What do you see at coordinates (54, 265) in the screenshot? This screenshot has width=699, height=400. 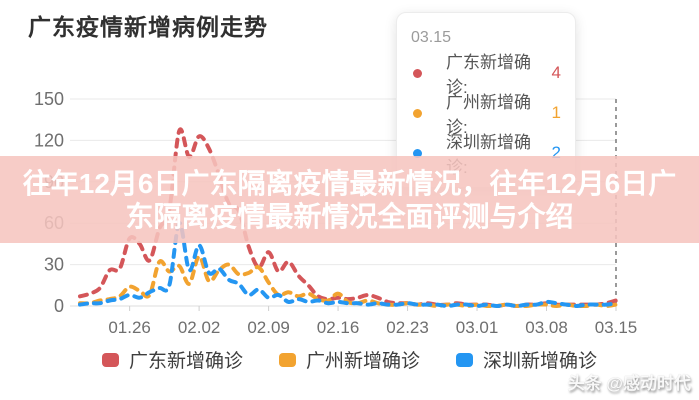 I see `y-axis-label: 30` at bounding box center [54, 265].